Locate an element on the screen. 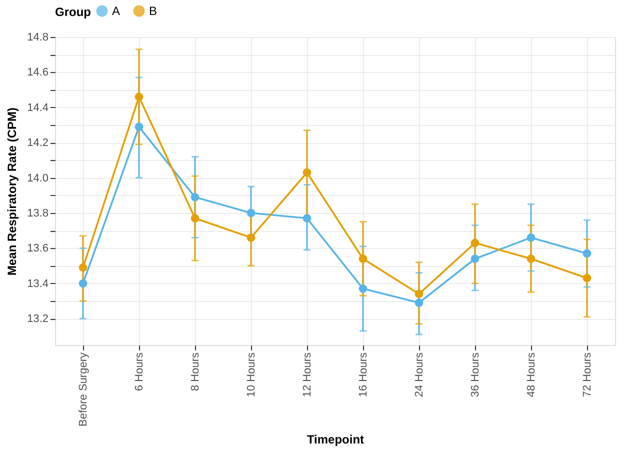  x-tick-label: Before Surgery is located at coordinates (84, 389).